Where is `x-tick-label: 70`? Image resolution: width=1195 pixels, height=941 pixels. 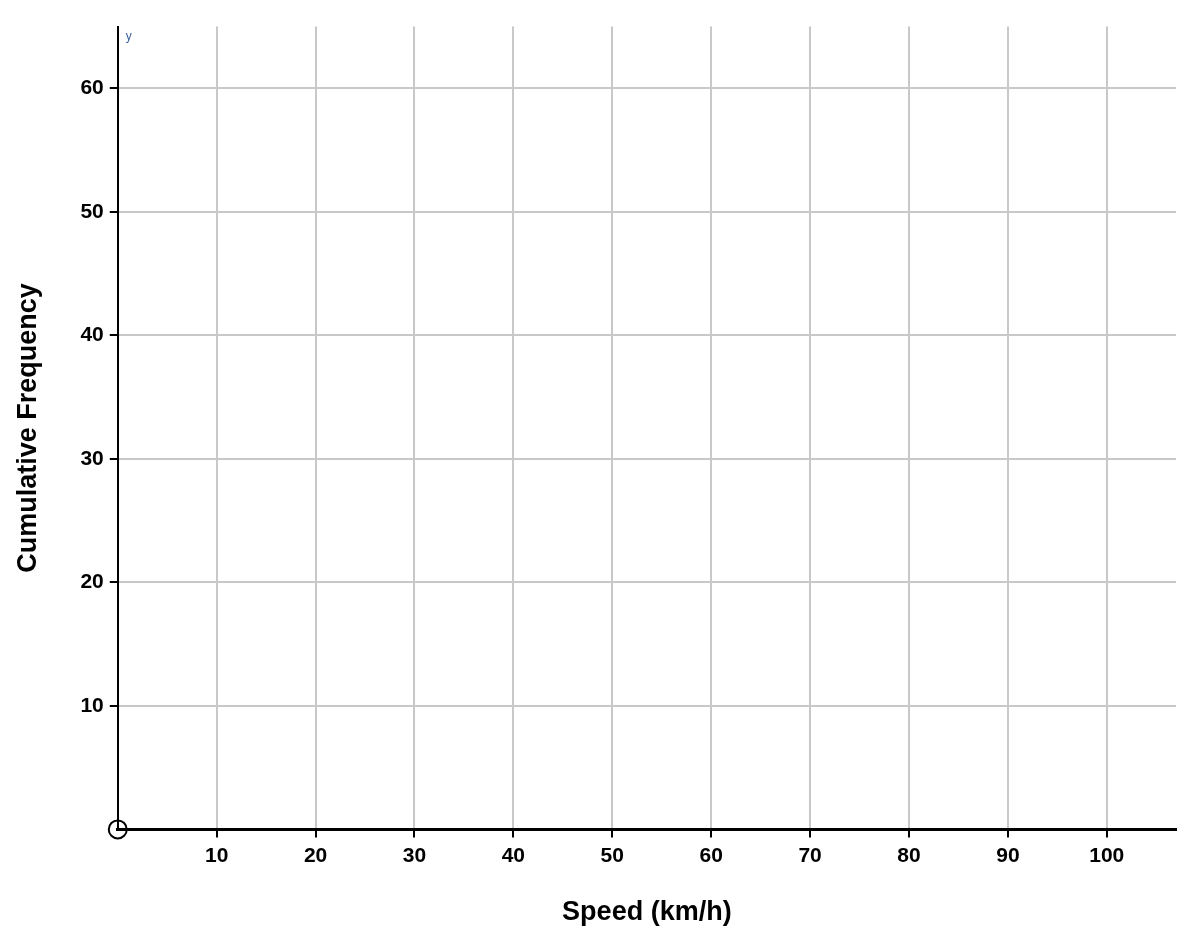
x-tick-label: 70 is located at coordinates (810, 854).